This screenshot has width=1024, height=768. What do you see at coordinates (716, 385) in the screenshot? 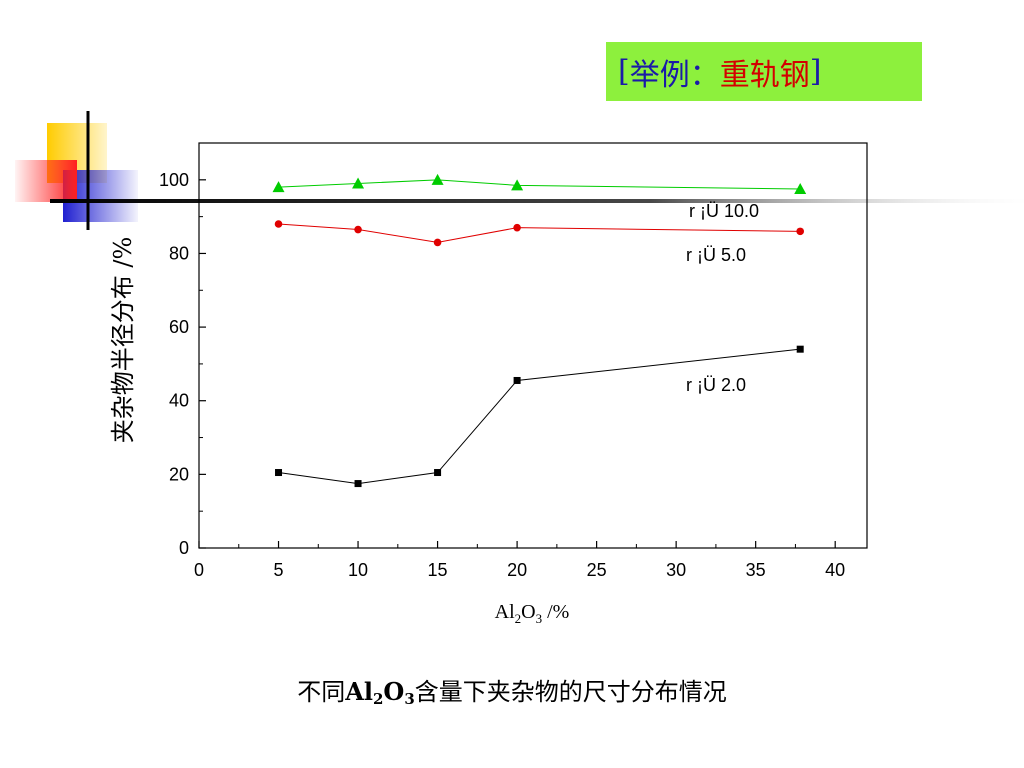
I see `series-label: r ¡Ü 2.0` at bounding box center [716, 385].